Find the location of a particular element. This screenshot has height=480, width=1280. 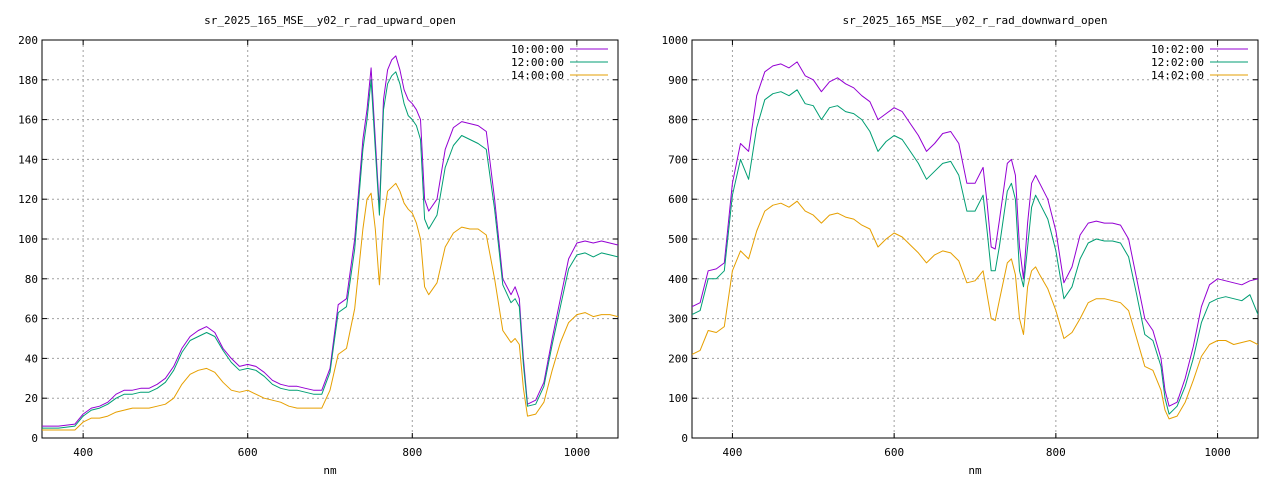

y-tick-label: 120 is located at coordinates (28, 199).